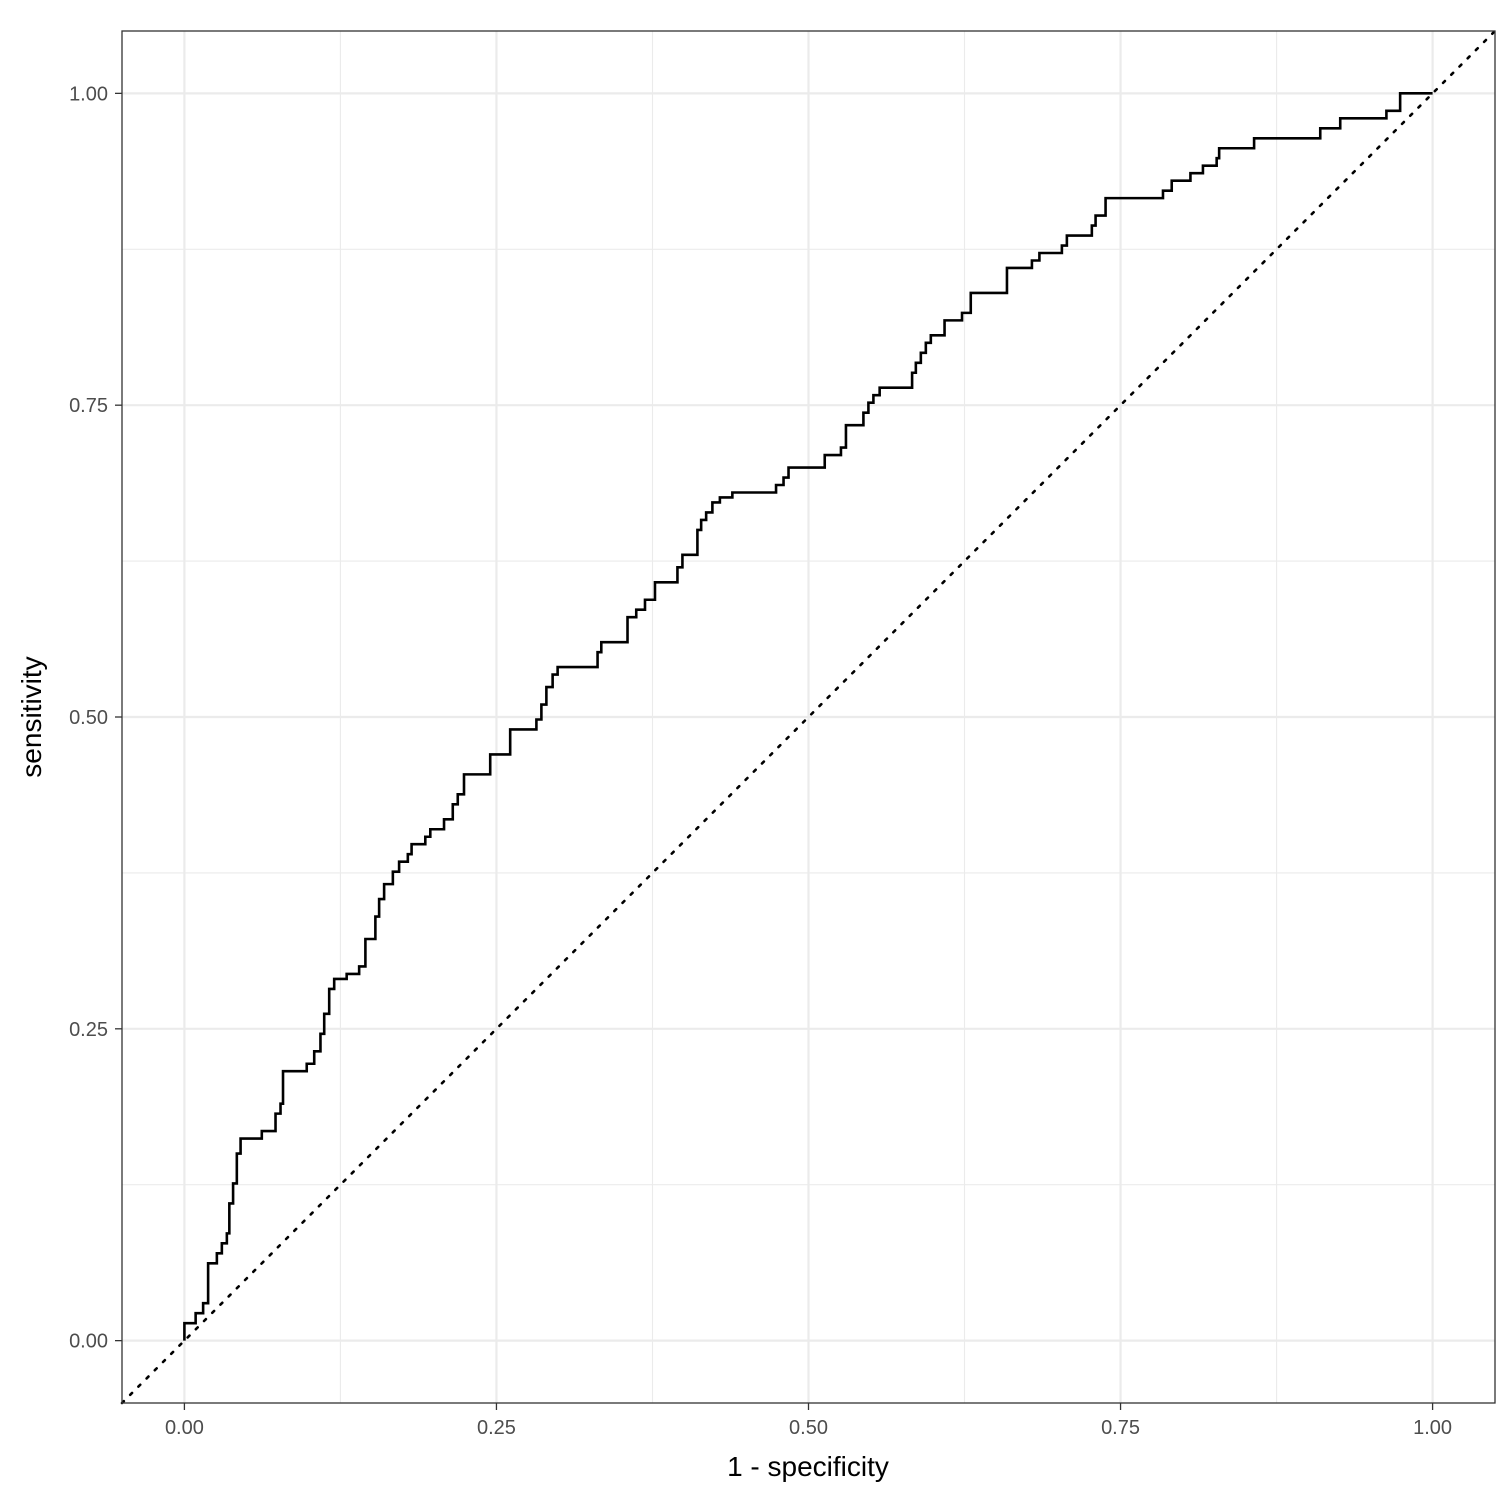 The image size is (1512, 1512). I want to click on x-axis: 0.00 0.25 0.50 0.75 1.00, so click(808, 1421).